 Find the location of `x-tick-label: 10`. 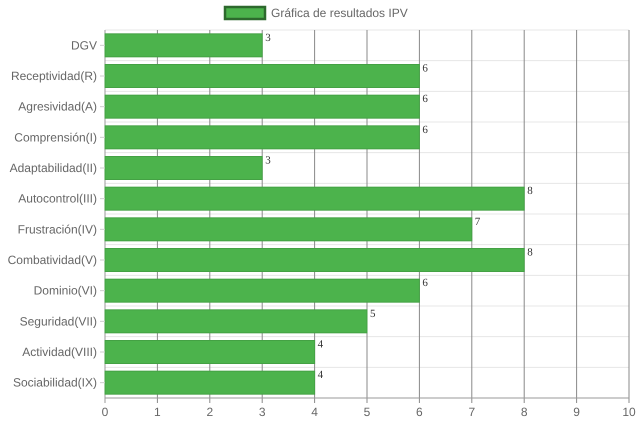

x-tick-label: 10 is located at coordinates (629, 412).